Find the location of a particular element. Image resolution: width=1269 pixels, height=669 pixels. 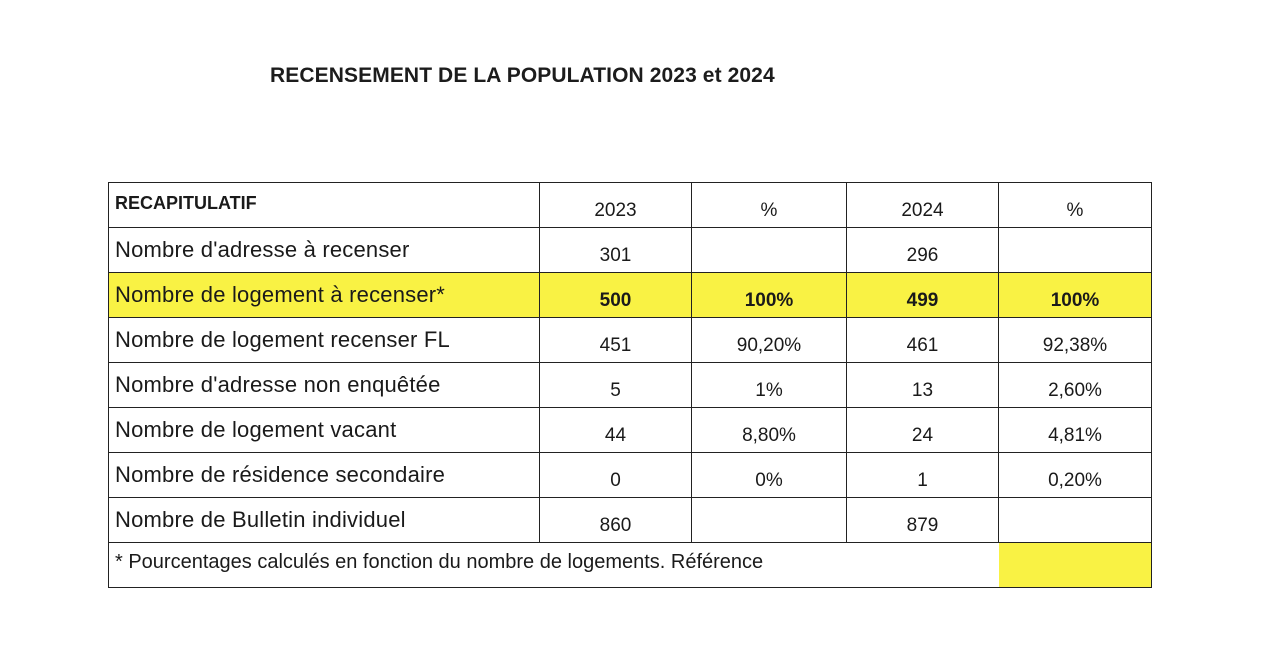

cell-2023: 860 is located at coordinates (615, 520).